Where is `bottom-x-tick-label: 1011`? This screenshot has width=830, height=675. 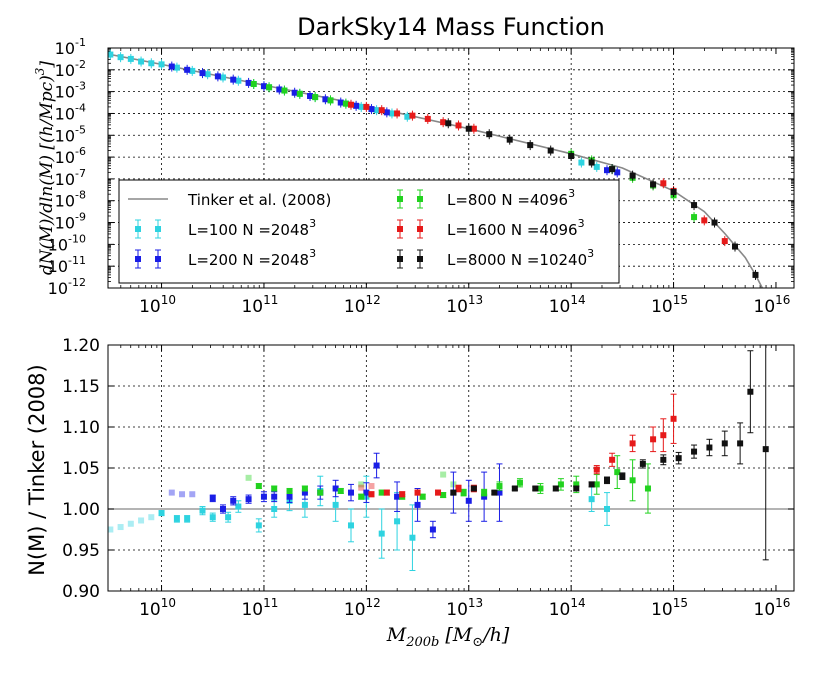
bottom-x-tick-label: 1011 is located at coordinates (259, 608).